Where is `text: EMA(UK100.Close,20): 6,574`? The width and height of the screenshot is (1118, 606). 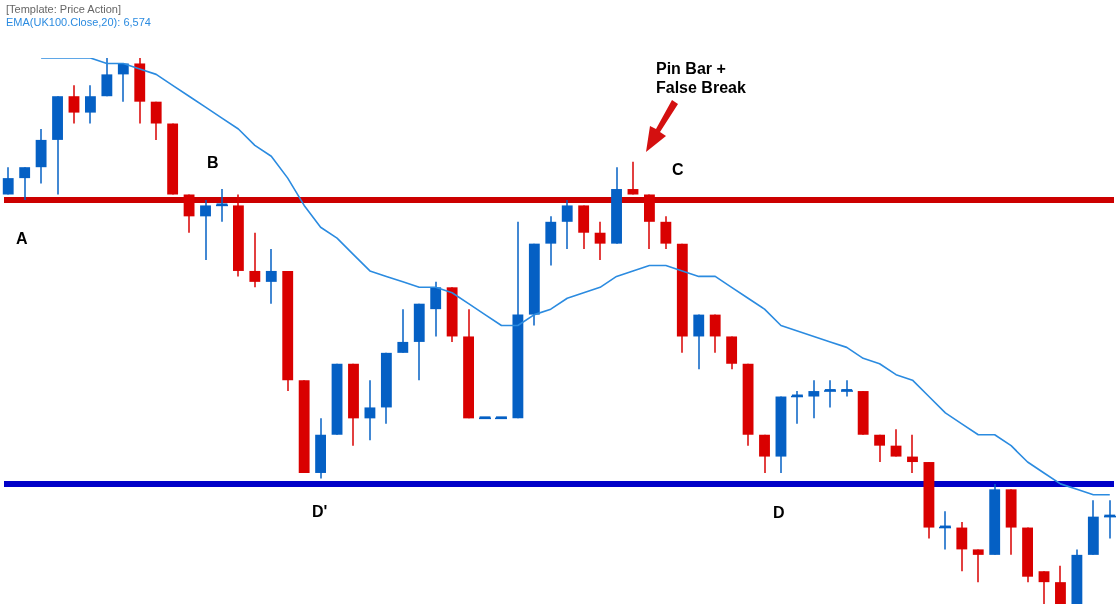 text: EMA(UK100.Close,20): 6,574 is located at coordinates (78, 22).